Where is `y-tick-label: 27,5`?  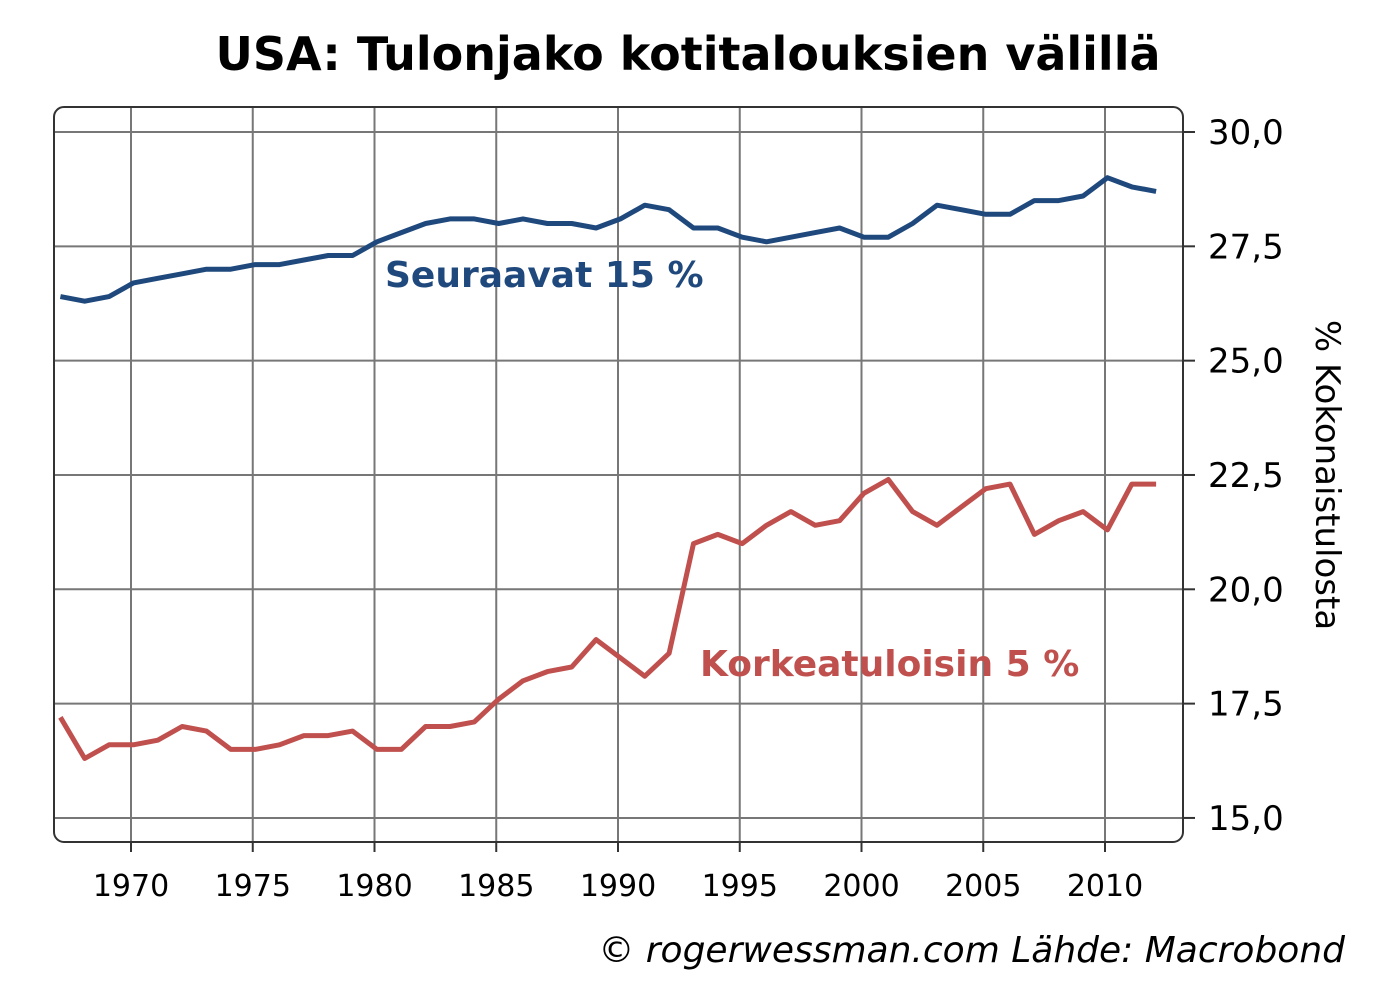
y-tick-label: 27,5 is located at coordinates (1246, 247).